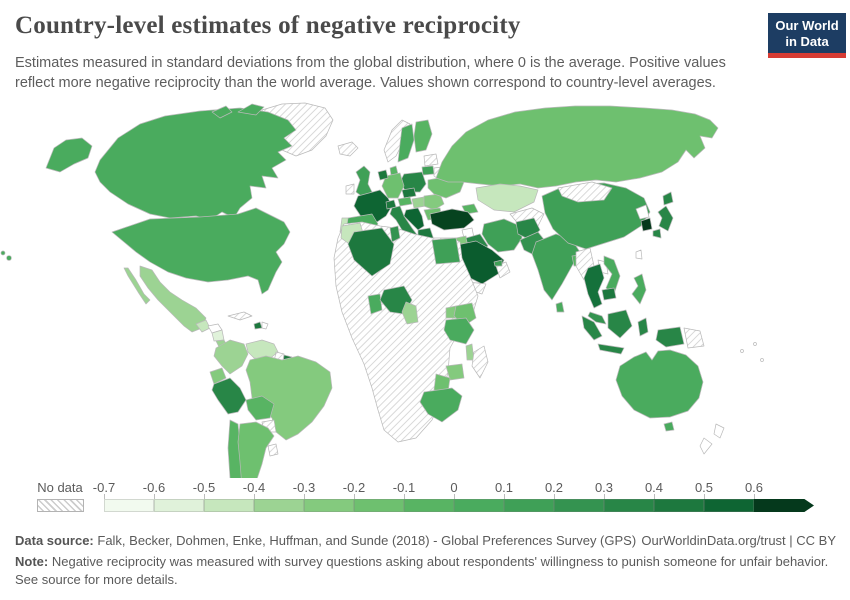  Describe the element at coordinates (395, 234) in the screenshot. I see `country-tunisia` at that location.